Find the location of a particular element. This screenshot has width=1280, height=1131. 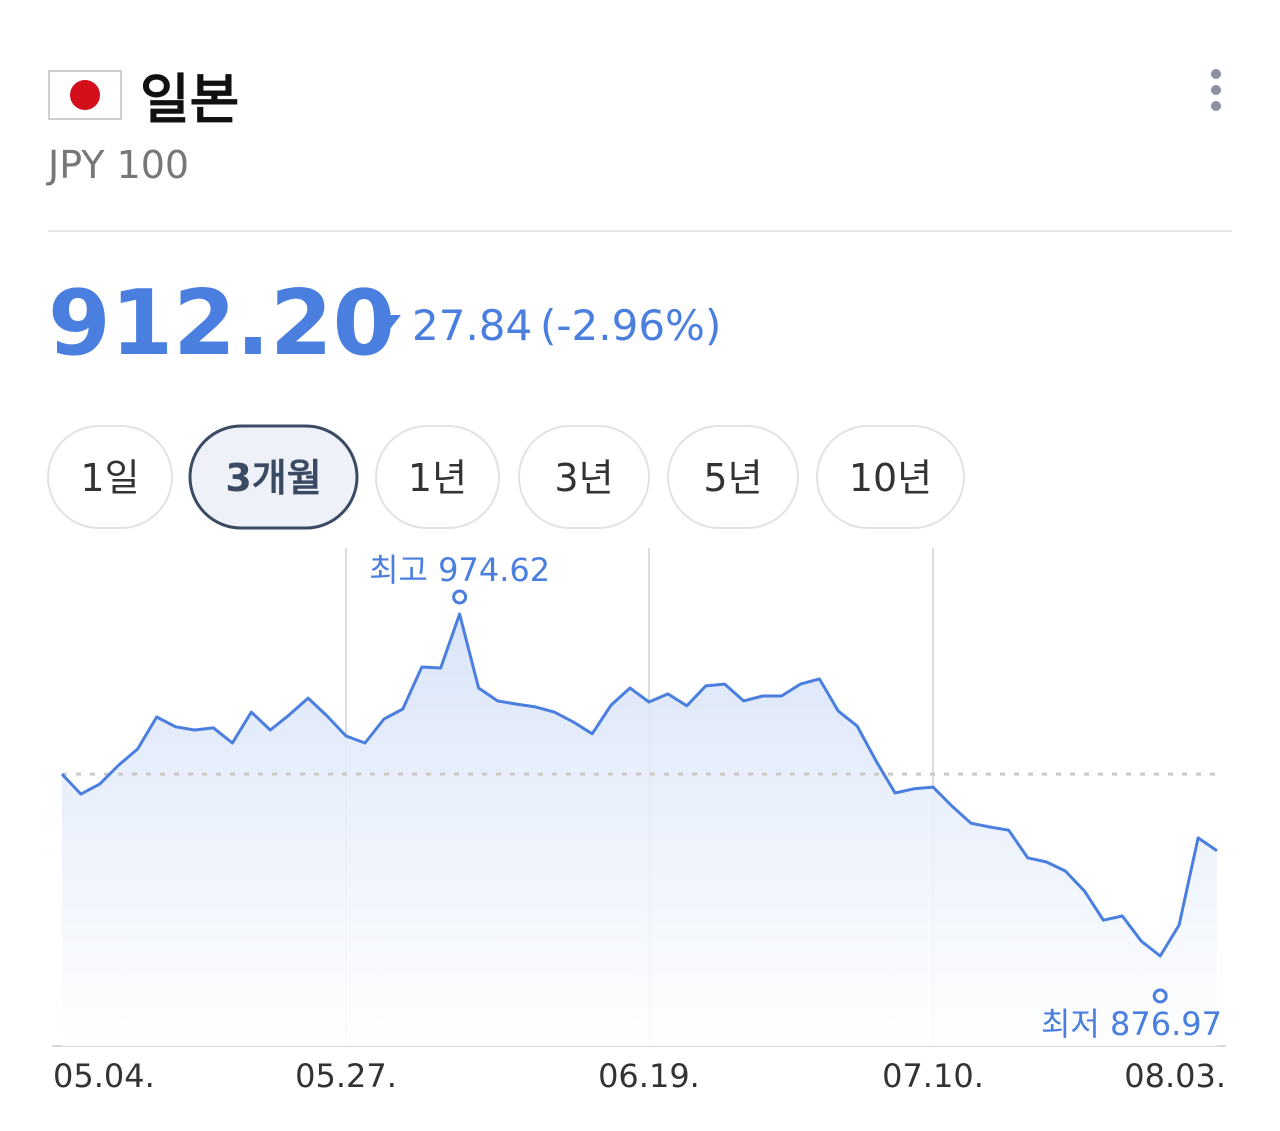

tab: 1일 is located at coordinates (110, 477).